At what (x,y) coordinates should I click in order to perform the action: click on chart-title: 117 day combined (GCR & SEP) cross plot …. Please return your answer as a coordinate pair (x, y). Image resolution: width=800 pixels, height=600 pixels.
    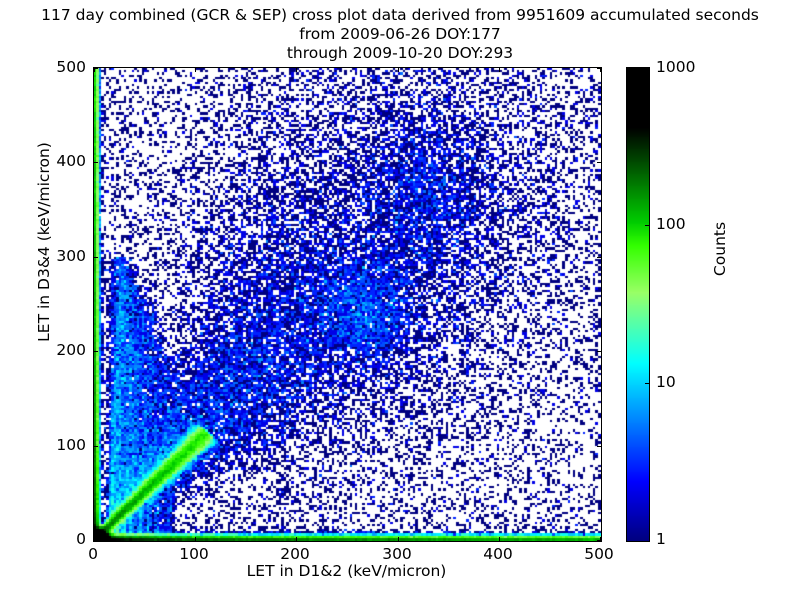
    Looking at the image, I should click on (400, 34).